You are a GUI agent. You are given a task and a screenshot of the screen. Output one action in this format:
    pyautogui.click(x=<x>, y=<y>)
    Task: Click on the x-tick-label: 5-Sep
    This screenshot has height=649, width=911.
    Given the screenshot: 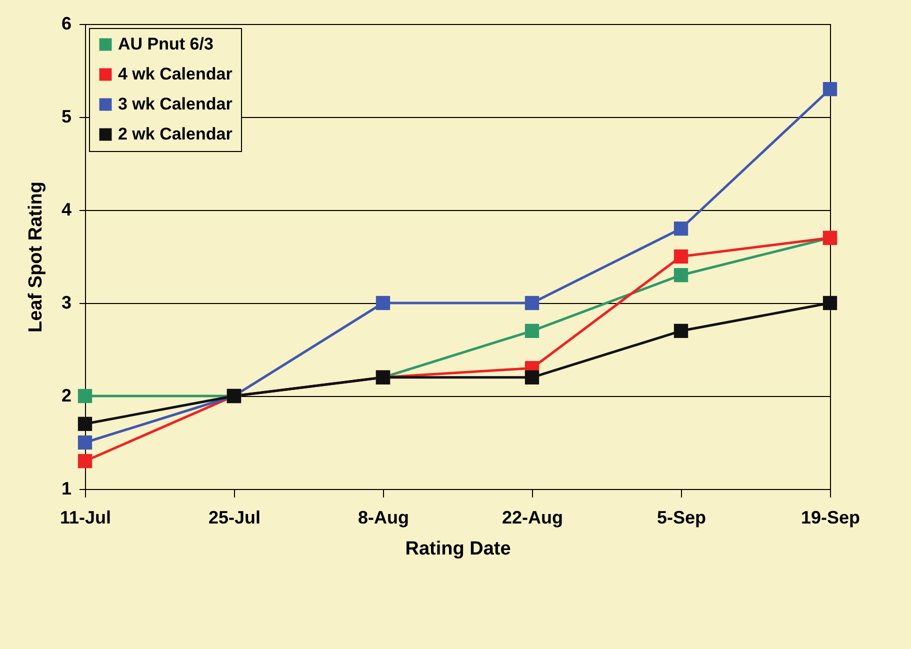 What is the action you would take?
    pyautogui.click(x=681, y=518)
    